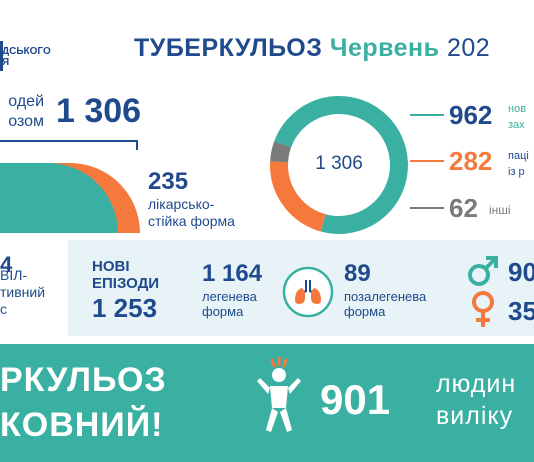 This screenshot has height=462, width=534. Describe the element at coordinates (471, 161) in the screenshot. I see `legend-value-relapse: 282` at that location.